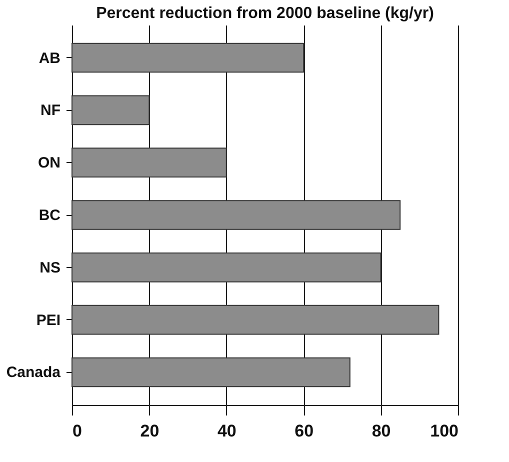 Image resolution: width=509 pixels, height=462 pixels. What do you see at coordinates (49, 163) in the screenshot?
I see `y-tick-label: ON` at bounding box center [49, 163].